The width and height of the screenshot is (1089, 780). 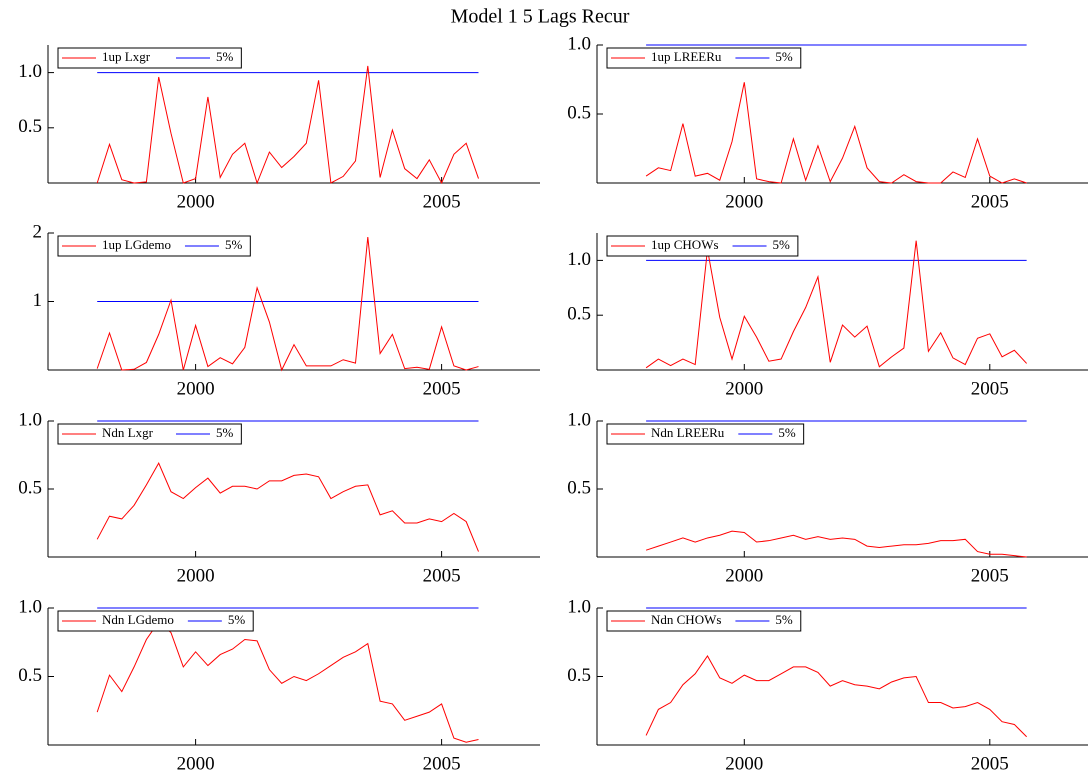 What do you see at coordinates (38, 231) in the screenshot?
I see `y-tick-label: 2` at bounding box center [38, 231].